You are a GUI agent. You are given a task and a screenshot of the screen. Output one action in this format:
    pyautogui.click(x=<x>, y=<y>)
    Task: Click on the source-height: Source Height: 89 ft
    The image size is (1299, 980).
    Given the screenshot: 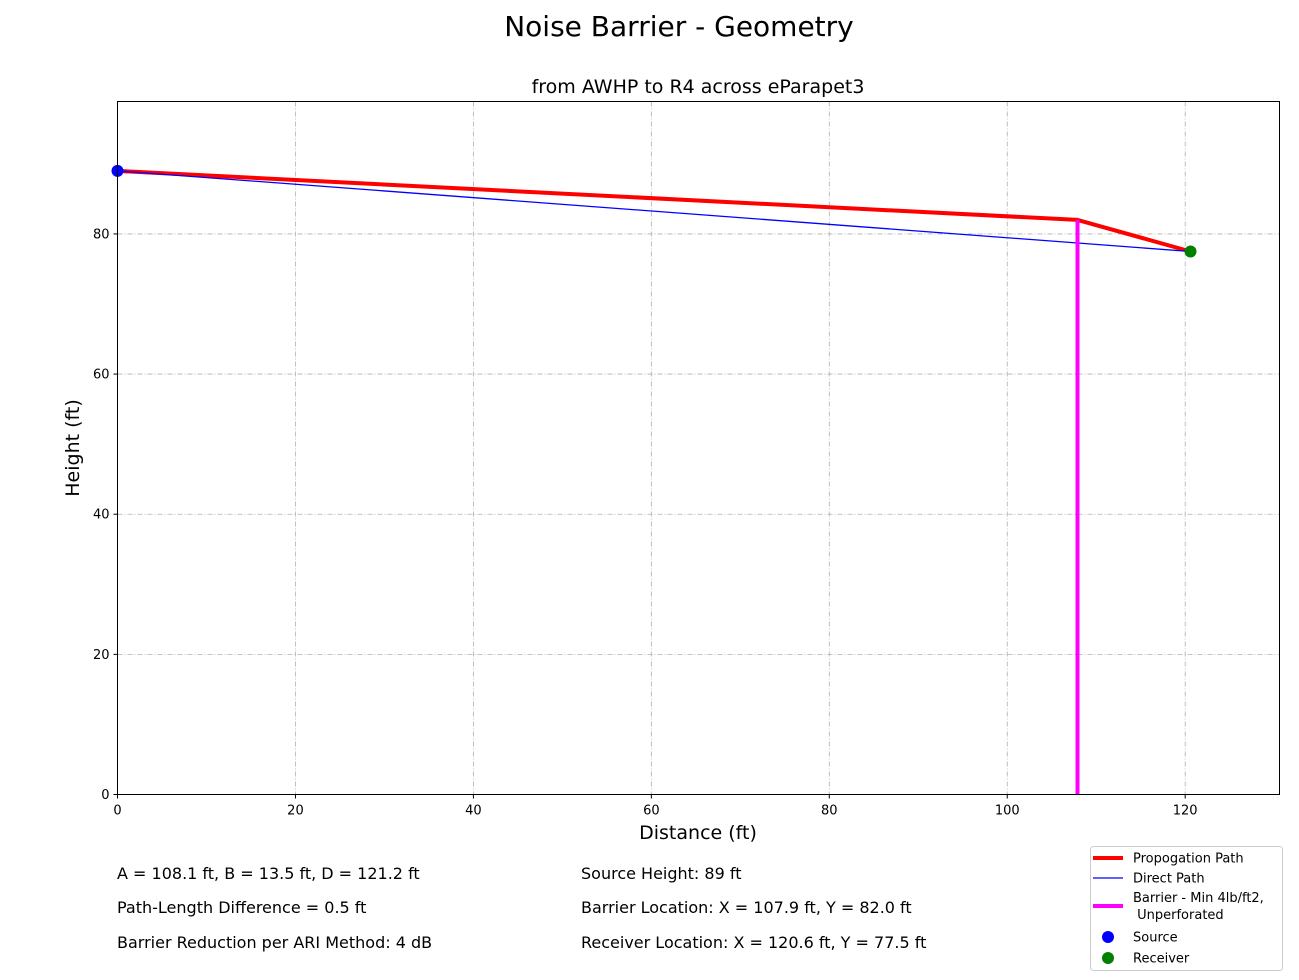 What is the action you would take?
    pyautogui.click(x=661, y=873)
    